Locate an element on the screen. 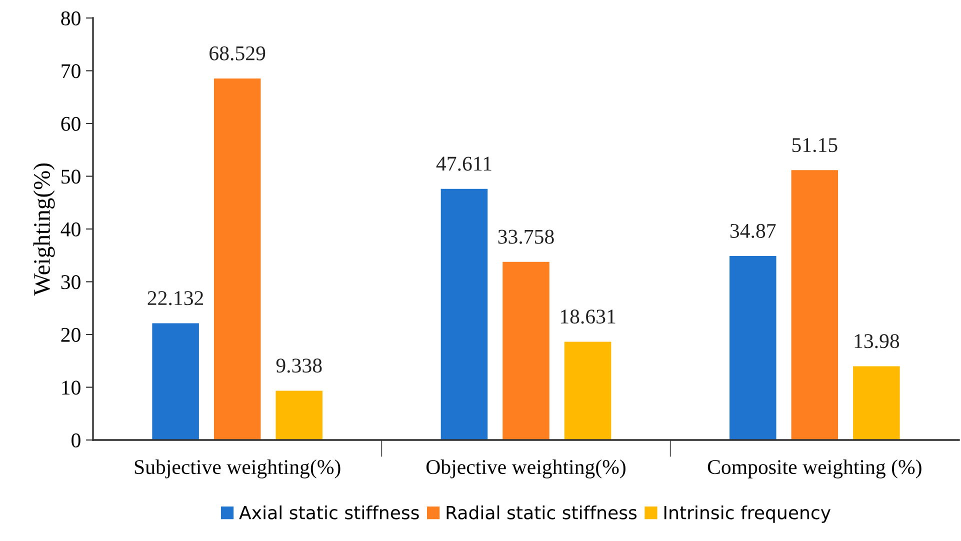 The height and width of the screenshot is (541, 961). data-label: 18.631 is located at coordinates (588, 317).